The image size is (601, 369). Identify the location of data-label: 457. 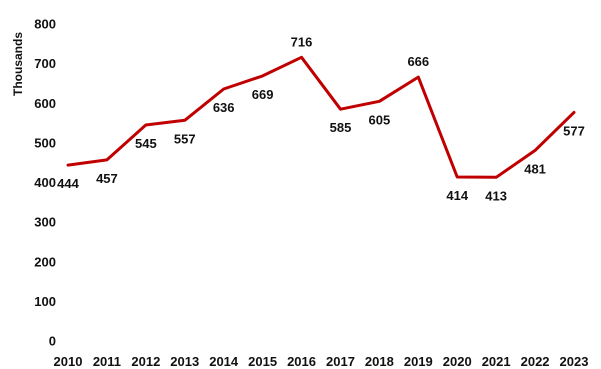
(107, 178).